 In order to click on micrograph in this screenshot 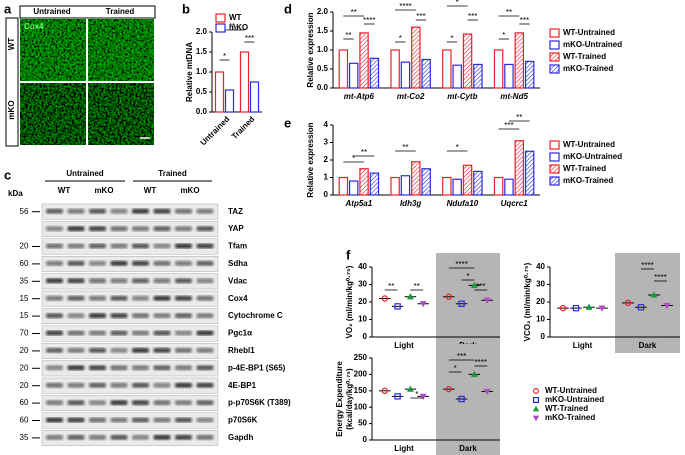, I will do `click(121, 50)`.